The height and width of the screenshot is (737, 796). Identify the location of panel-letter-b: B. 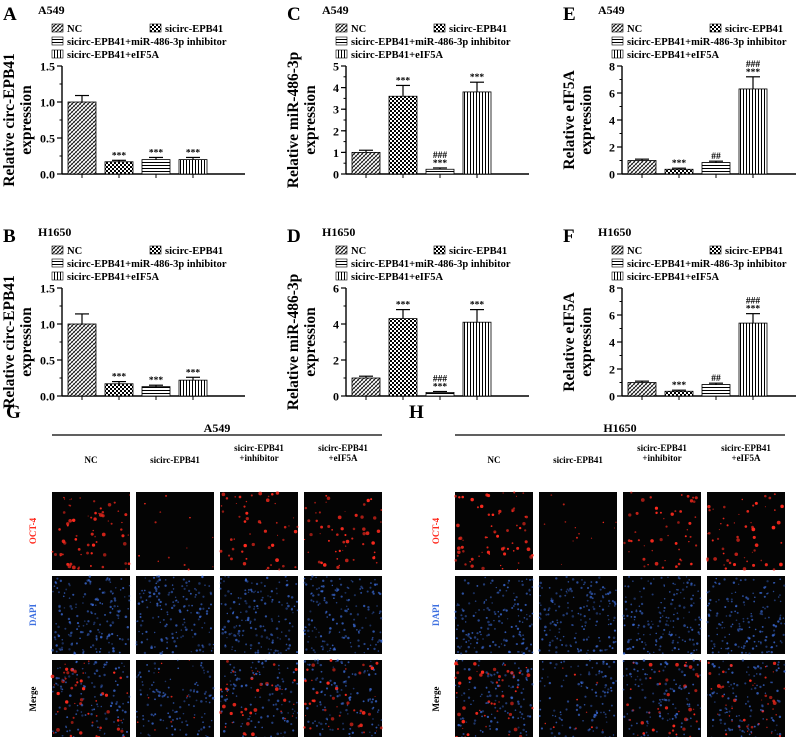
(9, 236).